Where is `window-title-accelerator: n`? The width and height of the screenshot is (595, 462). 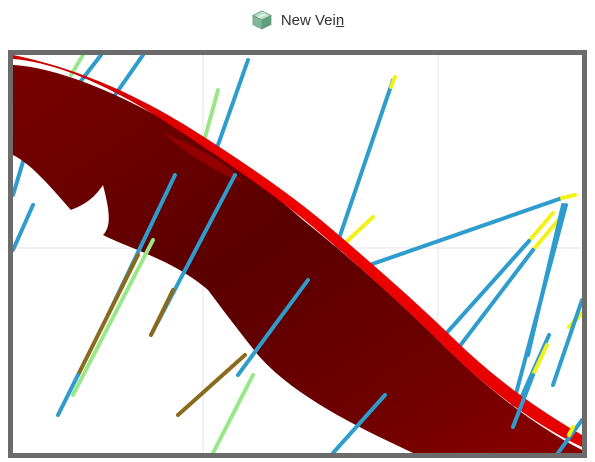 window-title-accelerator: n is located at coordinates (340, 20).